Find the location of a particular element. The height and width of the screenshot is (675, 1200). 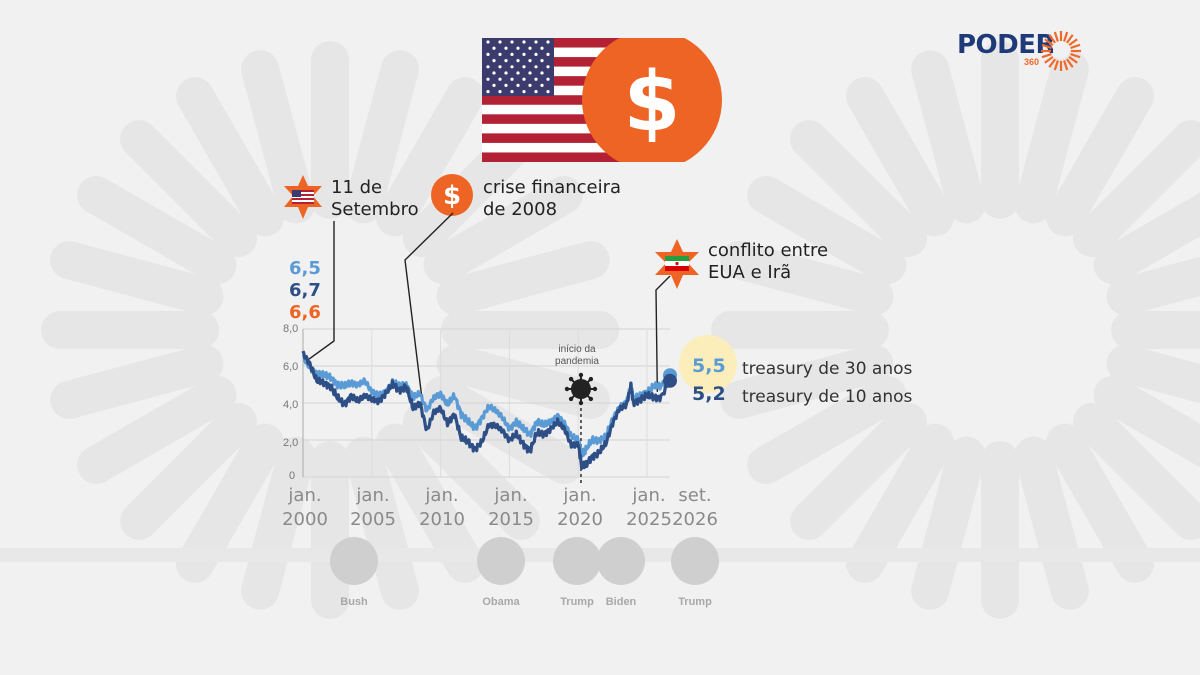

series-end-marker is located at coordinates (670, 380).